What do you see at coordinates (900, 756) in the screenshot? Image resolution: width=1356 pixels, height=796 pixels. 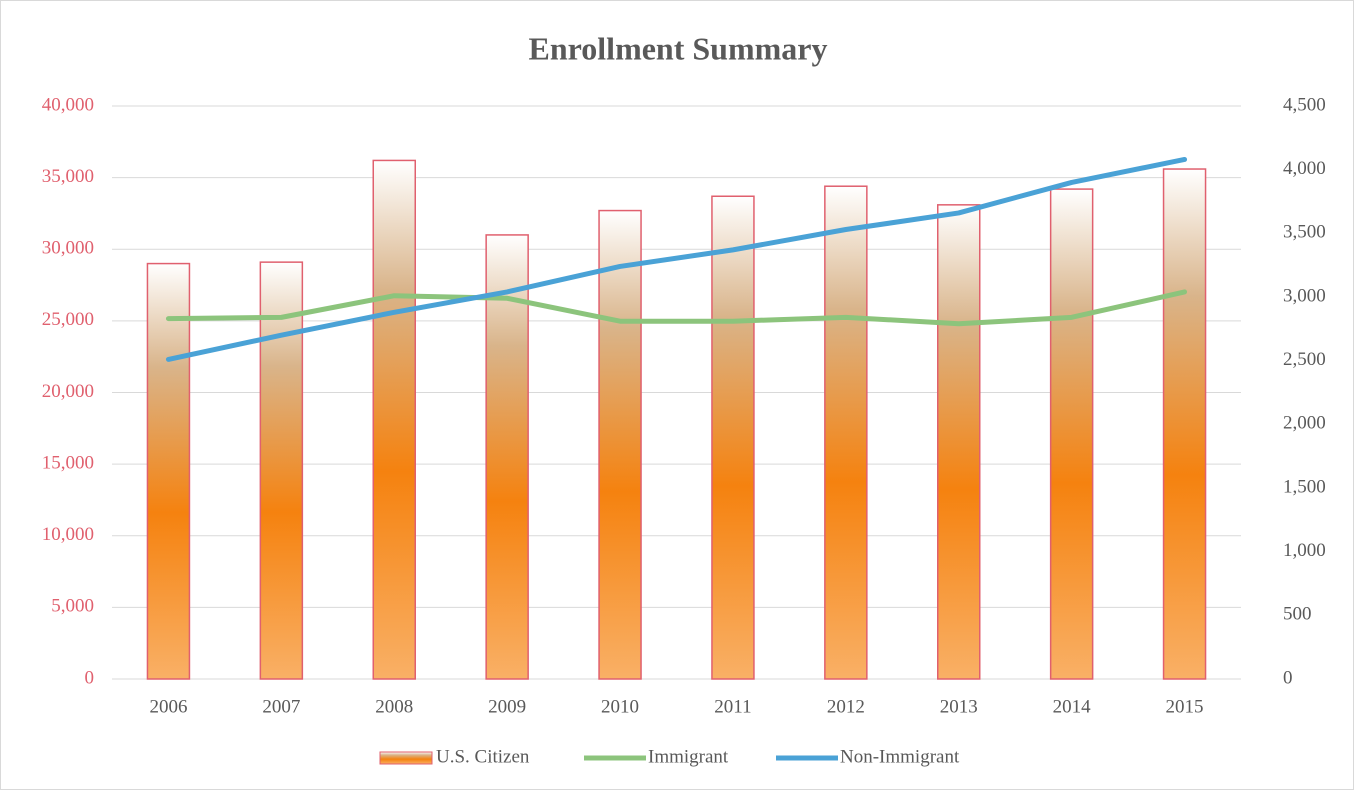 I see `legend-label: Non-Immigrant` at bounding box center [900, 756].